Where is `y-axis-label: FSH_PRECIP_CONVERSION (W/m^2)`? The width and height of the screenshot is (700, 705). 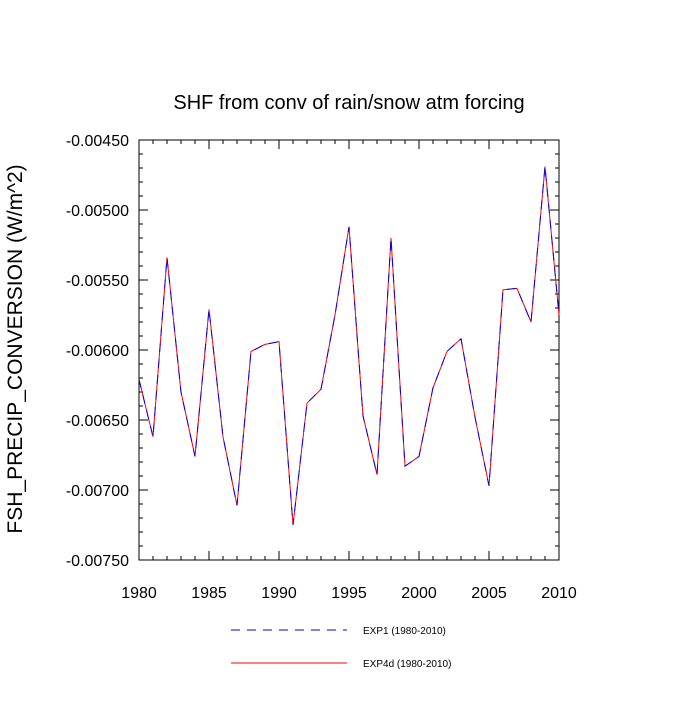
y-axis-label: FSH_PRECIP_CONVERSION (W/m^2) is located at coordinates (15, 348).